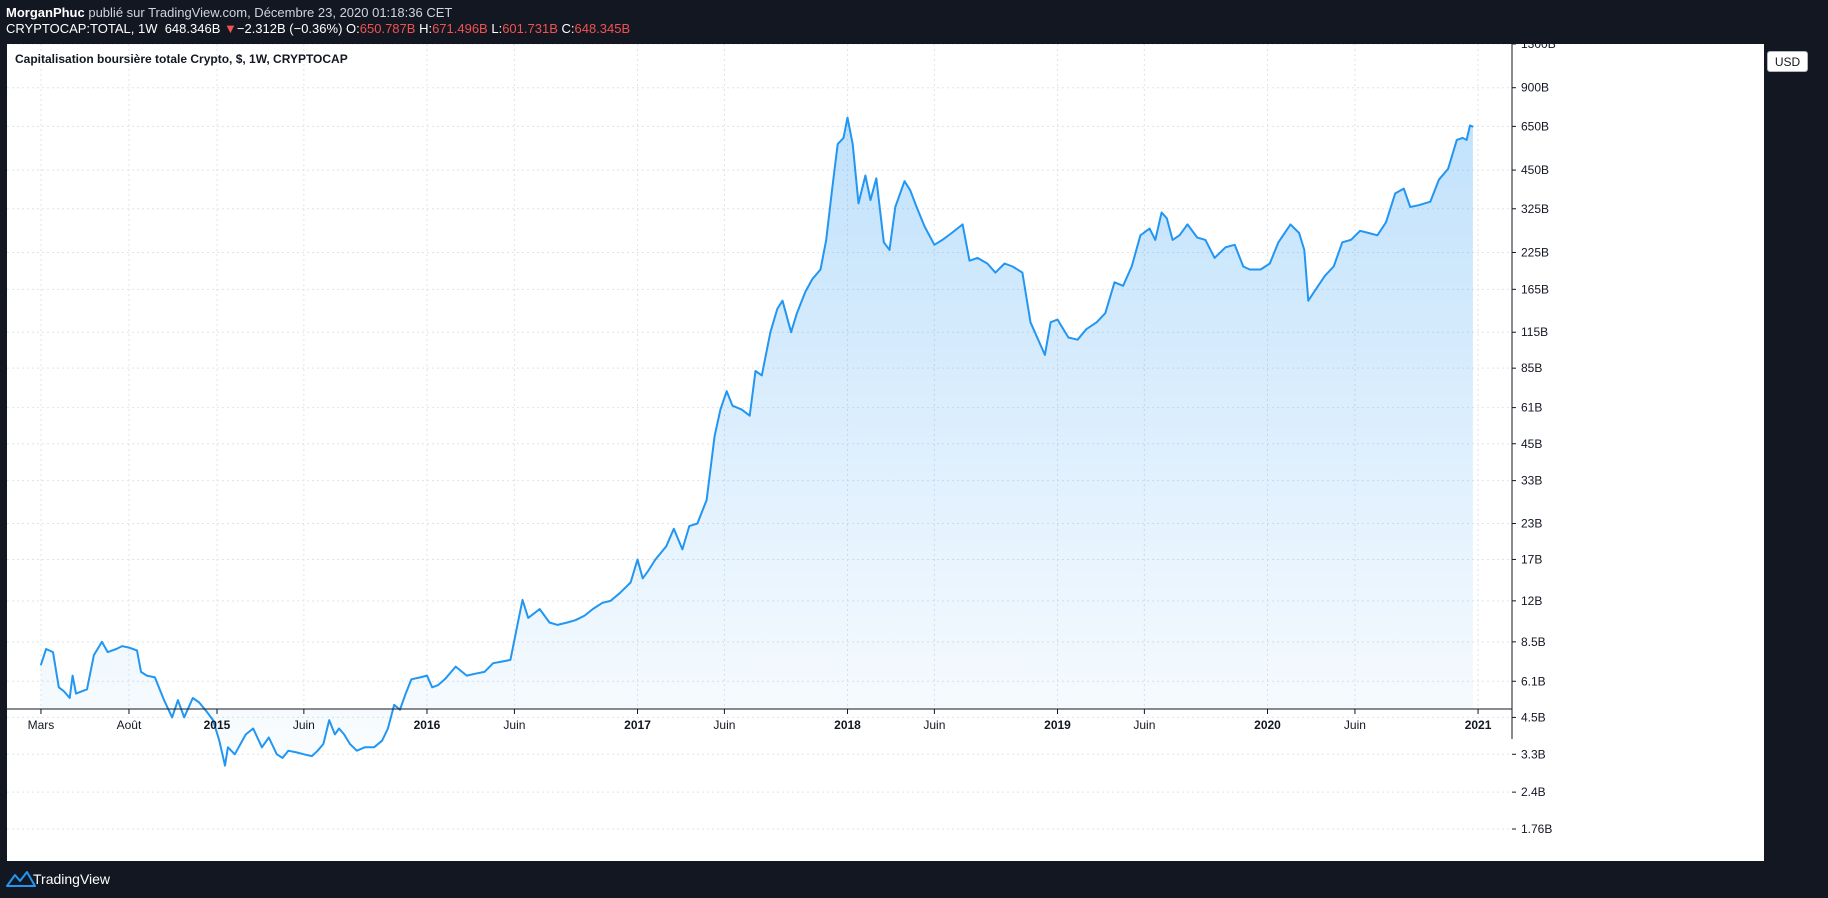 The height and width of the screenshot is (898, 1828). Describe the element at coordinates (217, 725) in the screenshot. I see `x-tick-label: 2015` at that location.